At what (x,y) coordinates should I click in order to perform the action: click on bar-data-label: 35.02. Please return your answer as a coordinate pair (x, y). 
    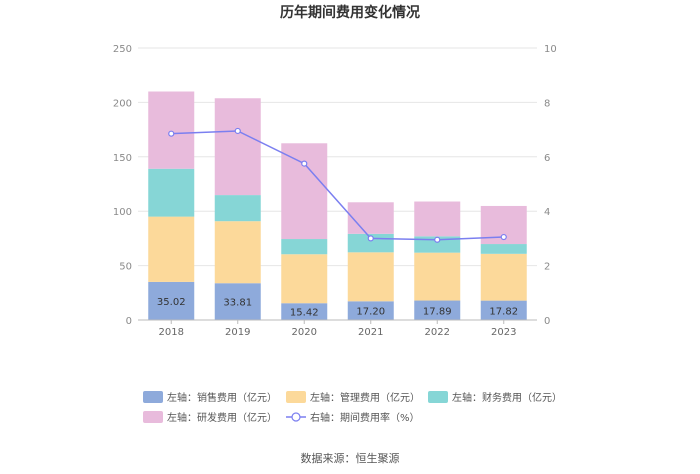
    Looking at the image, I should click on (171, 302).